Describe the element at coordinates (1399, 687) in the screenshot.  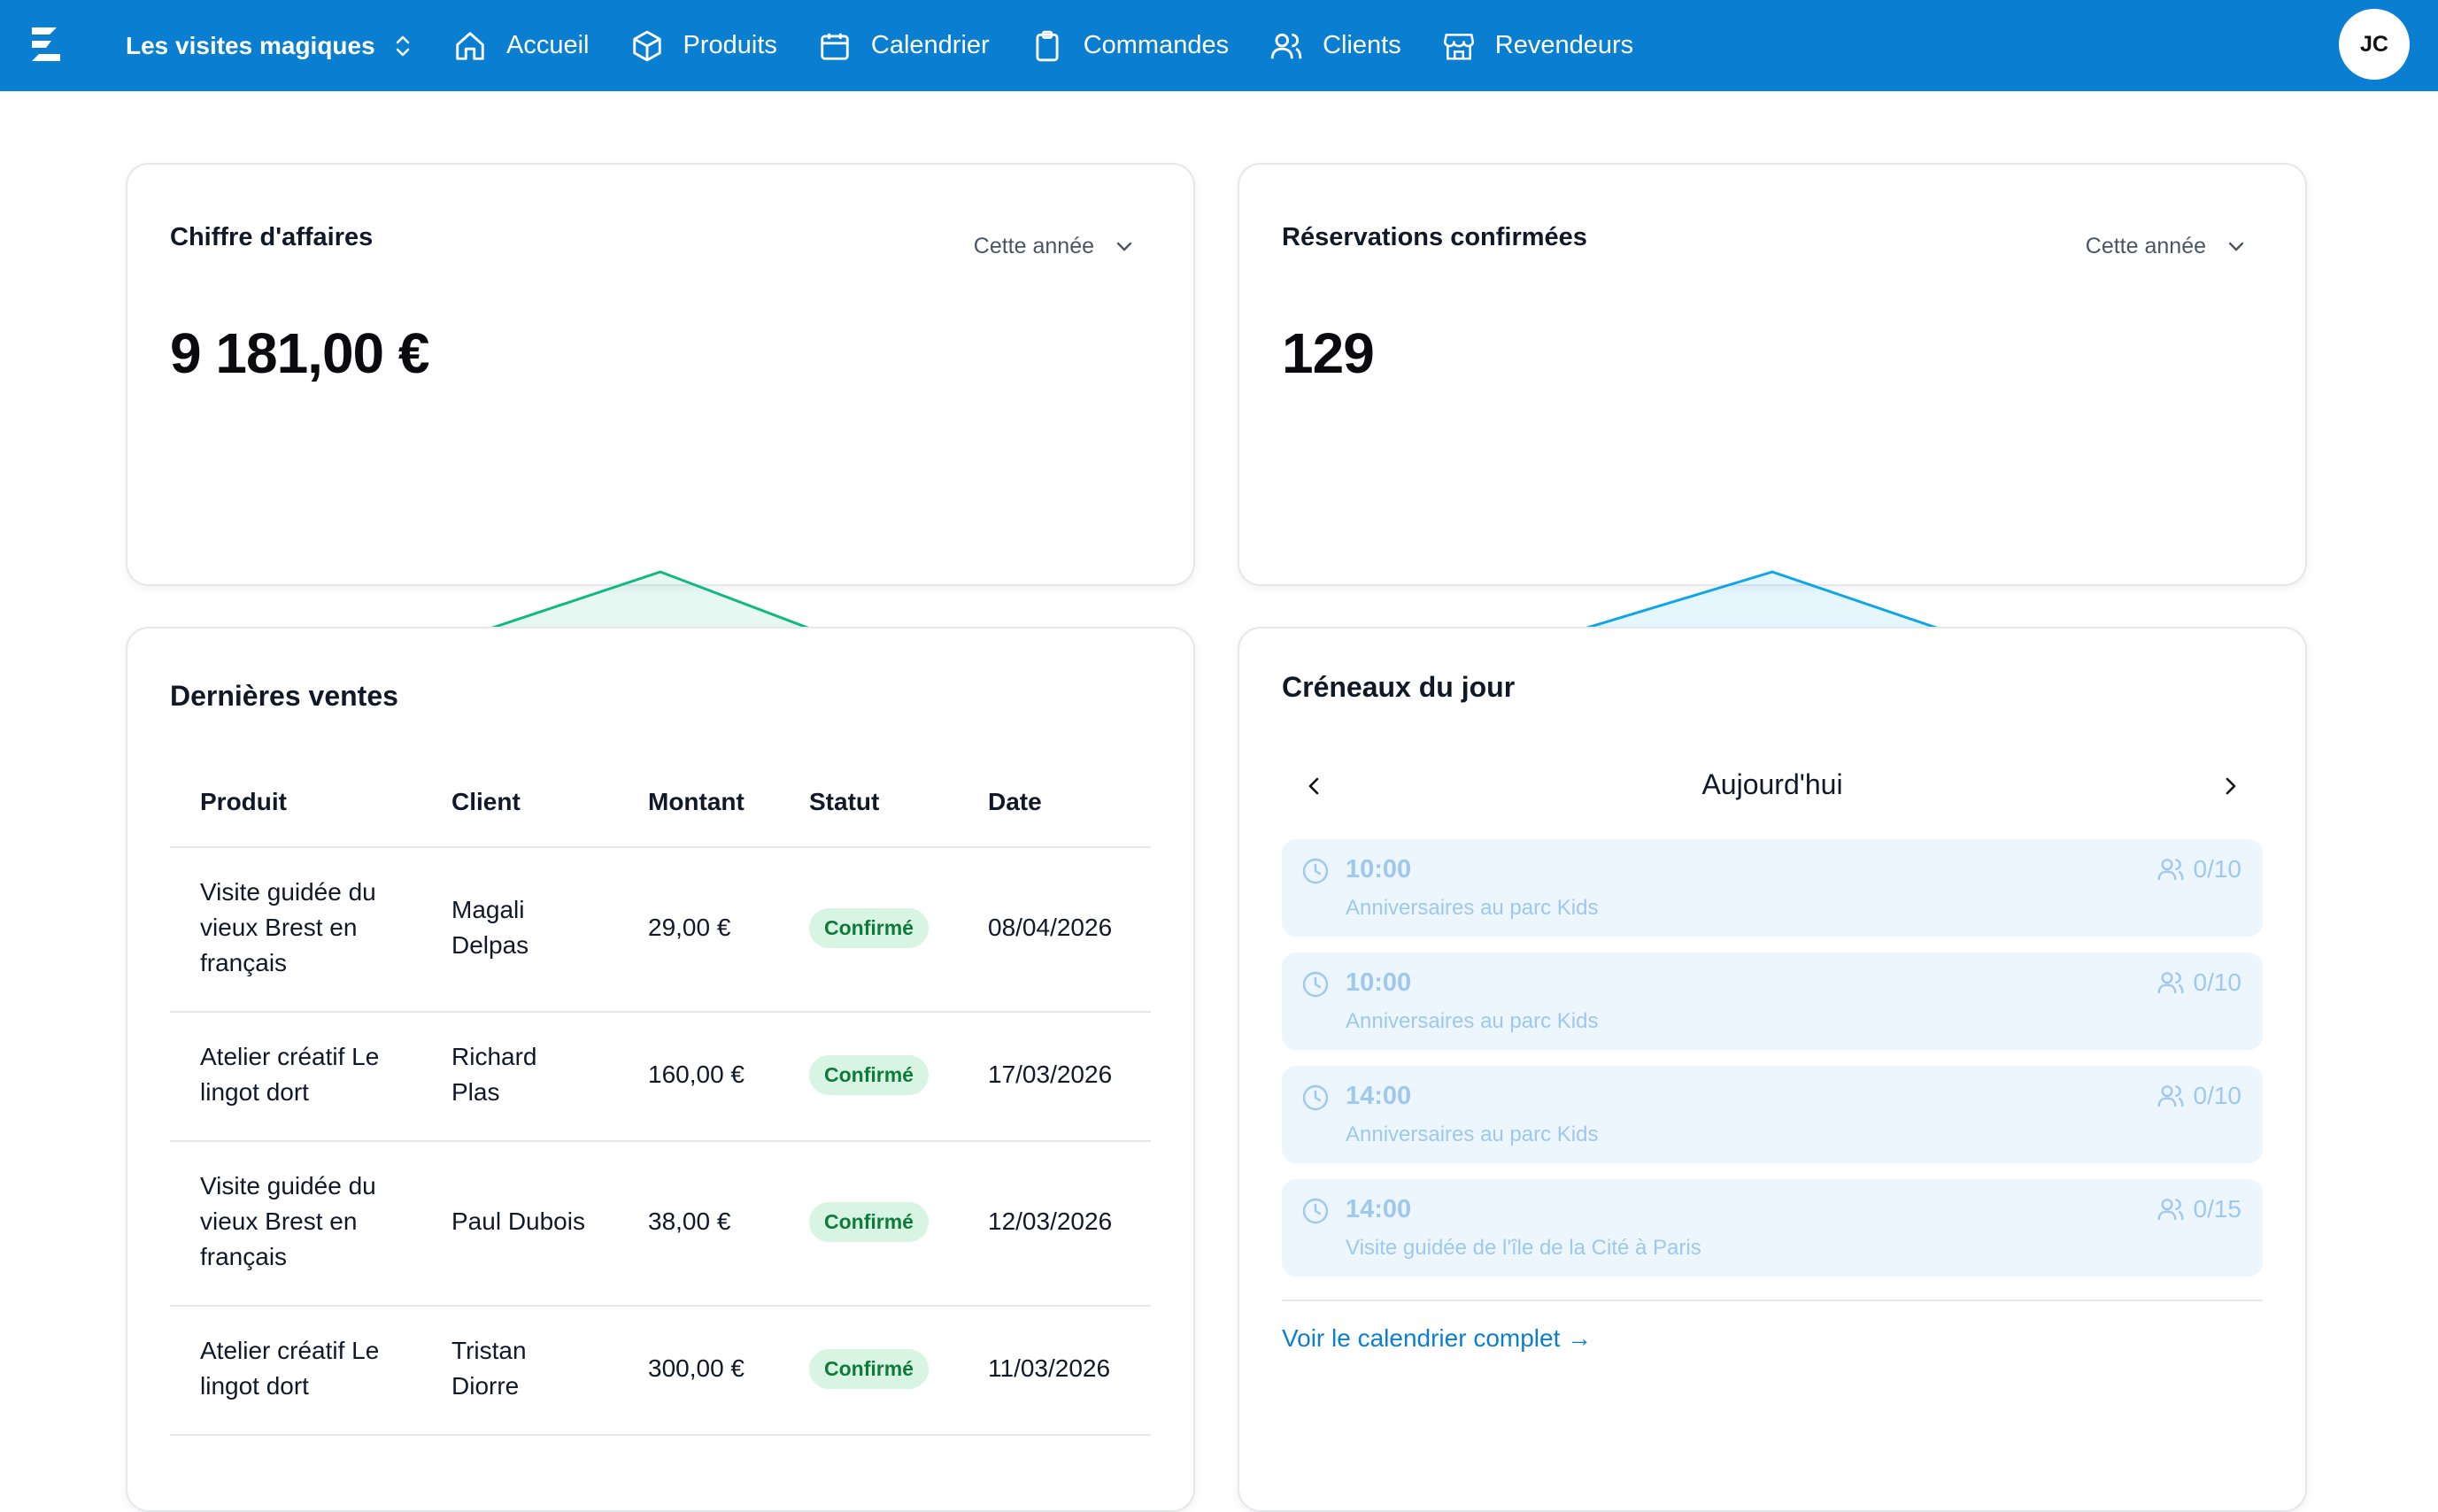
I see `slots-title: Créneaux du jour` at that location.